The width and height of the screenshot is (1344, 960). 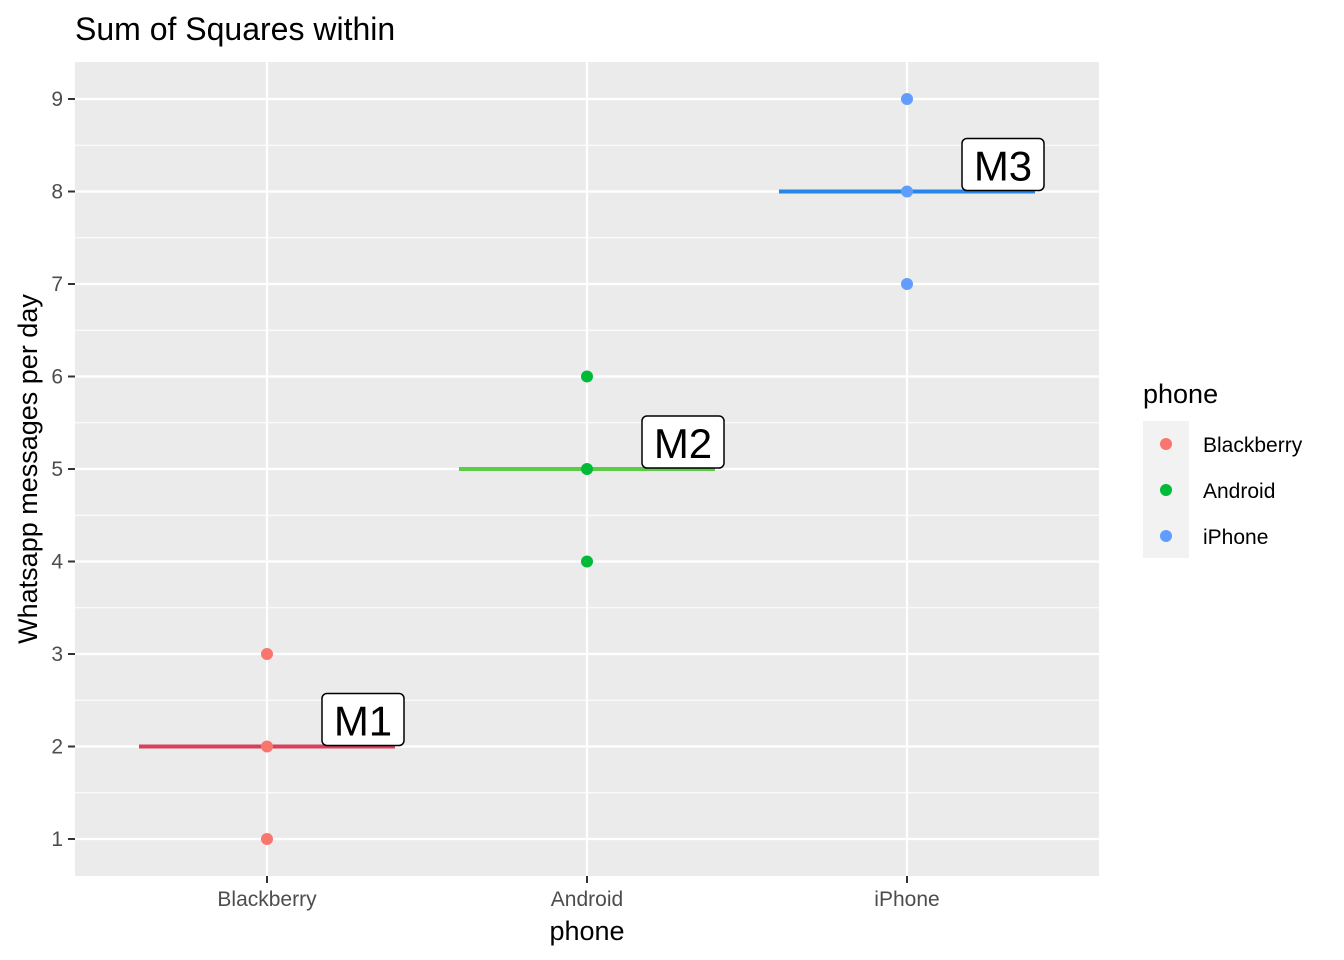 What do you see at coordinates (57, 469) in the screenshot?
I see `y-tick-label: 5` at bounding box center [57, 469].